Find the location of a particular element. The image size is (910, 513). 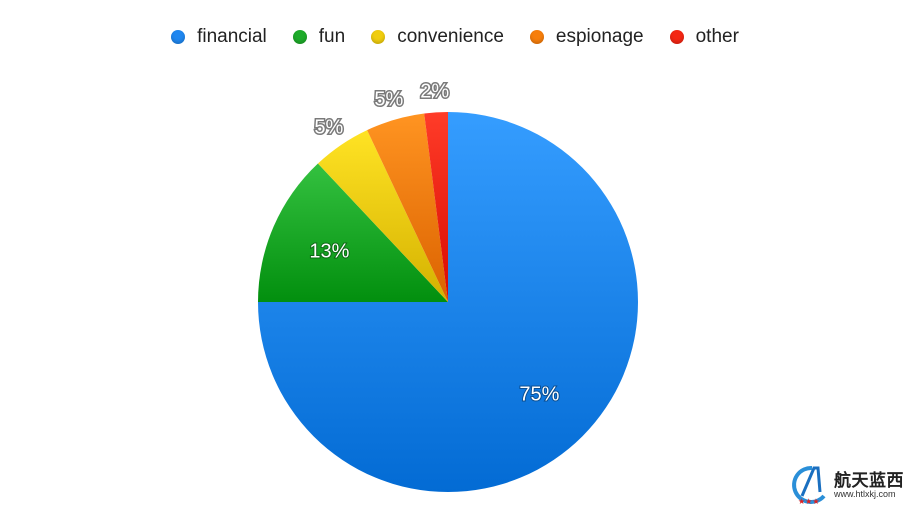

slice-value-label: 75% is located at coordinates (539, 394).